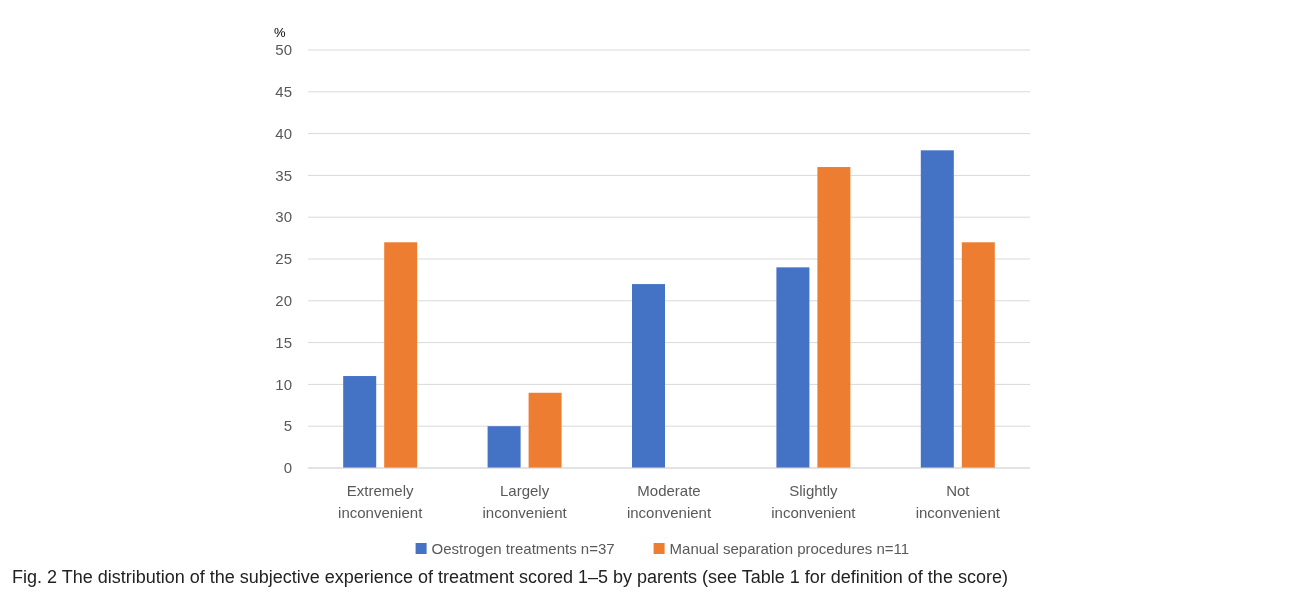 The width and height of the screenshot is (1292, 599). Describe the element at coordinates (283, 301) in the screenshot. I see `y-tick-label: 20` at that location.